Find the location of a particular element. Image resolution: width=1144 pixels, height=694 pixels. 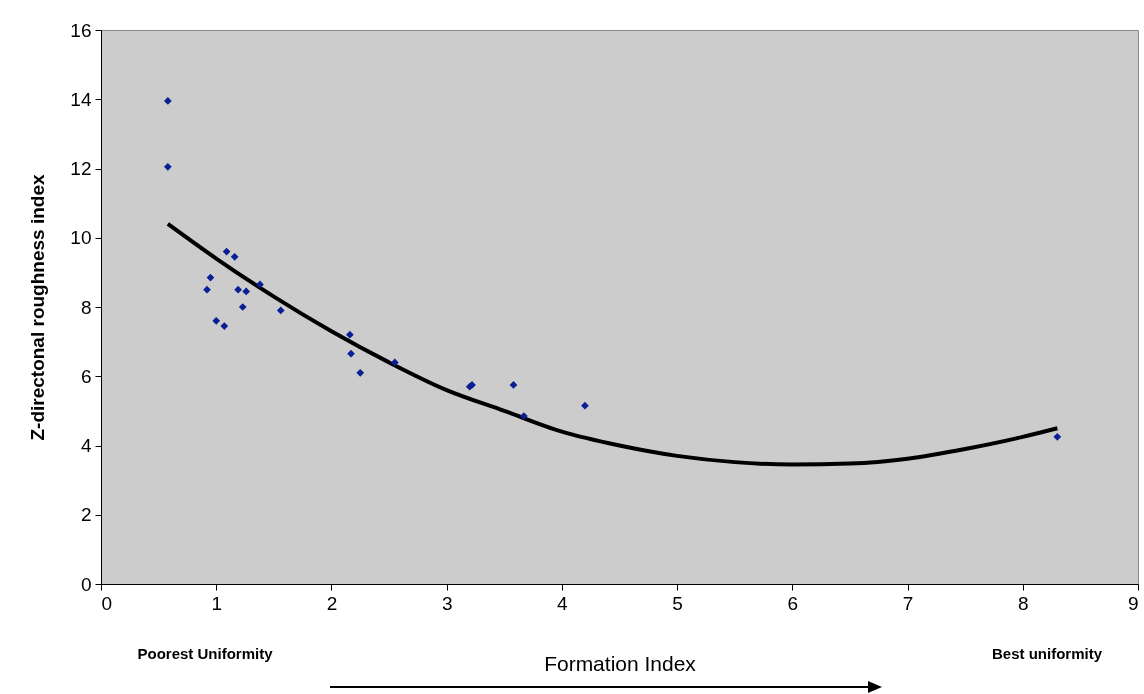

y-tick-label: 10 is located at coordinates (81, 238).